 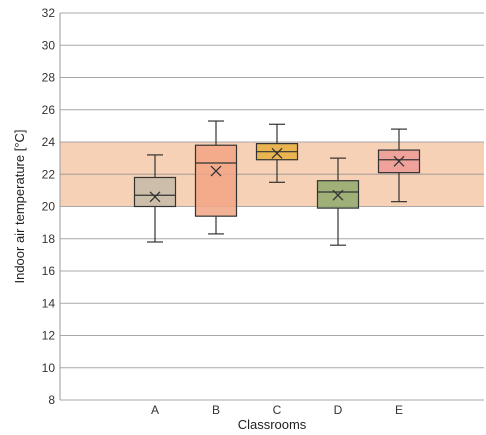 I want to click on y-tick-label: 30, so click(x=49, y=45).